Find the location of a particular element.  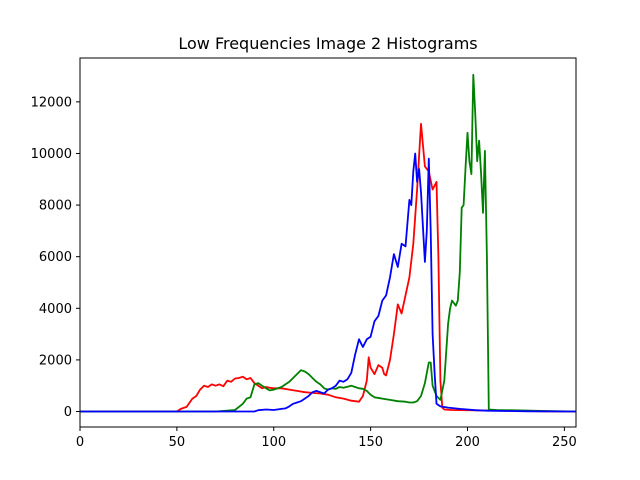

y-tick-label: 2000 is located at coordinates (55, 360).